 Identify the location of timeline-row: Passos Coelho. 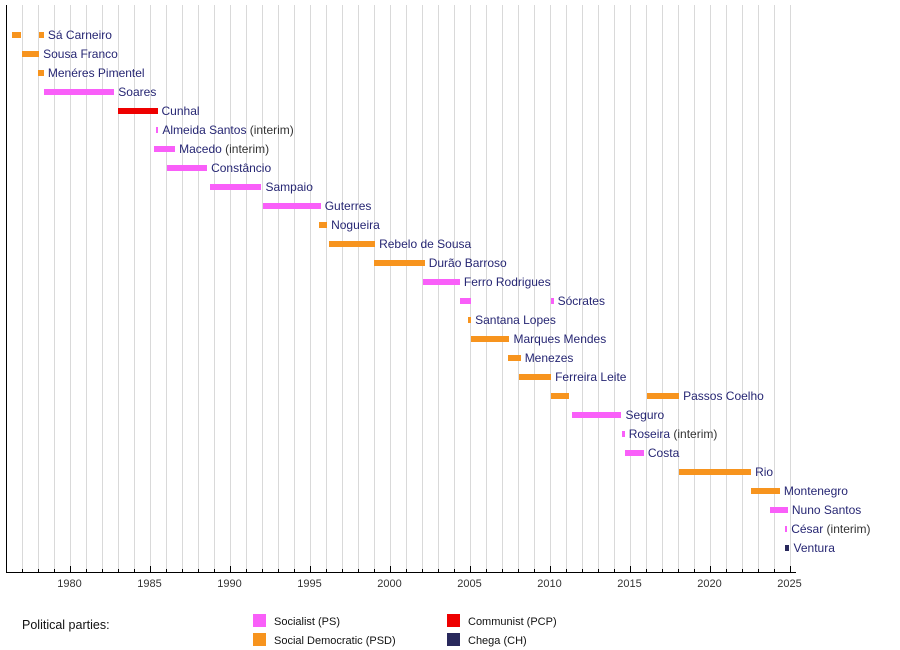
(450, 398).